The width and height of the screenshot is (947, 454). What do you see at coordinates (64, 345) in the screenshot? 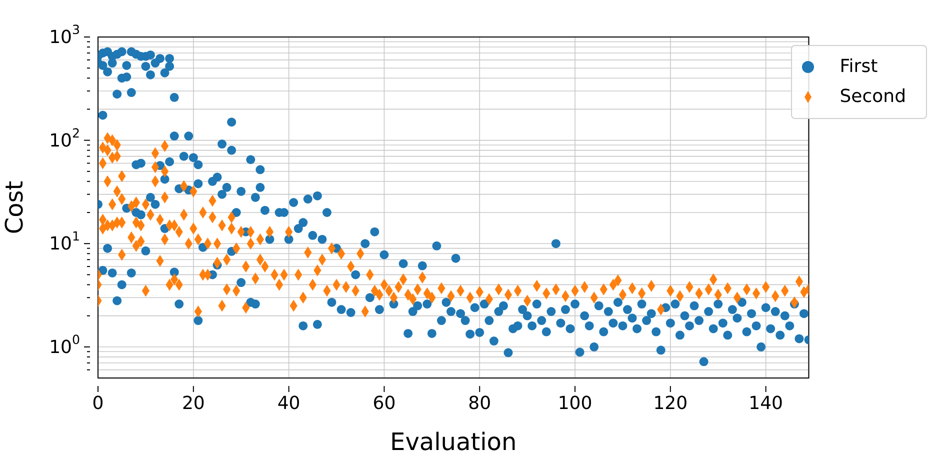
I see `y-tick-label: 10$^{0}$` at bounding box center [64, 345].